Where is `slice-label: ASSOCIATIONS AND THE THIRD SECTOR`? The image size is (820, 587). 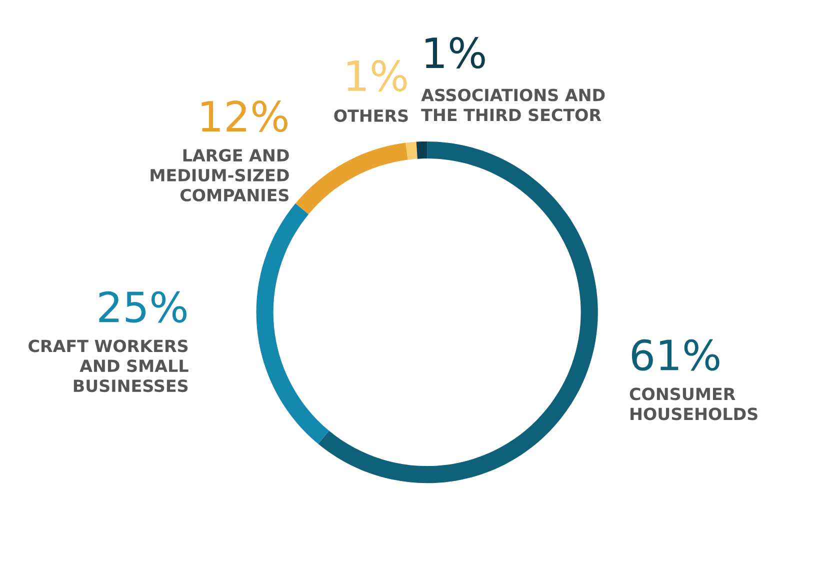
slice-label: ASSOCIATIONS AND THE THIRD SECTOR is located at coordinates (513, 105).